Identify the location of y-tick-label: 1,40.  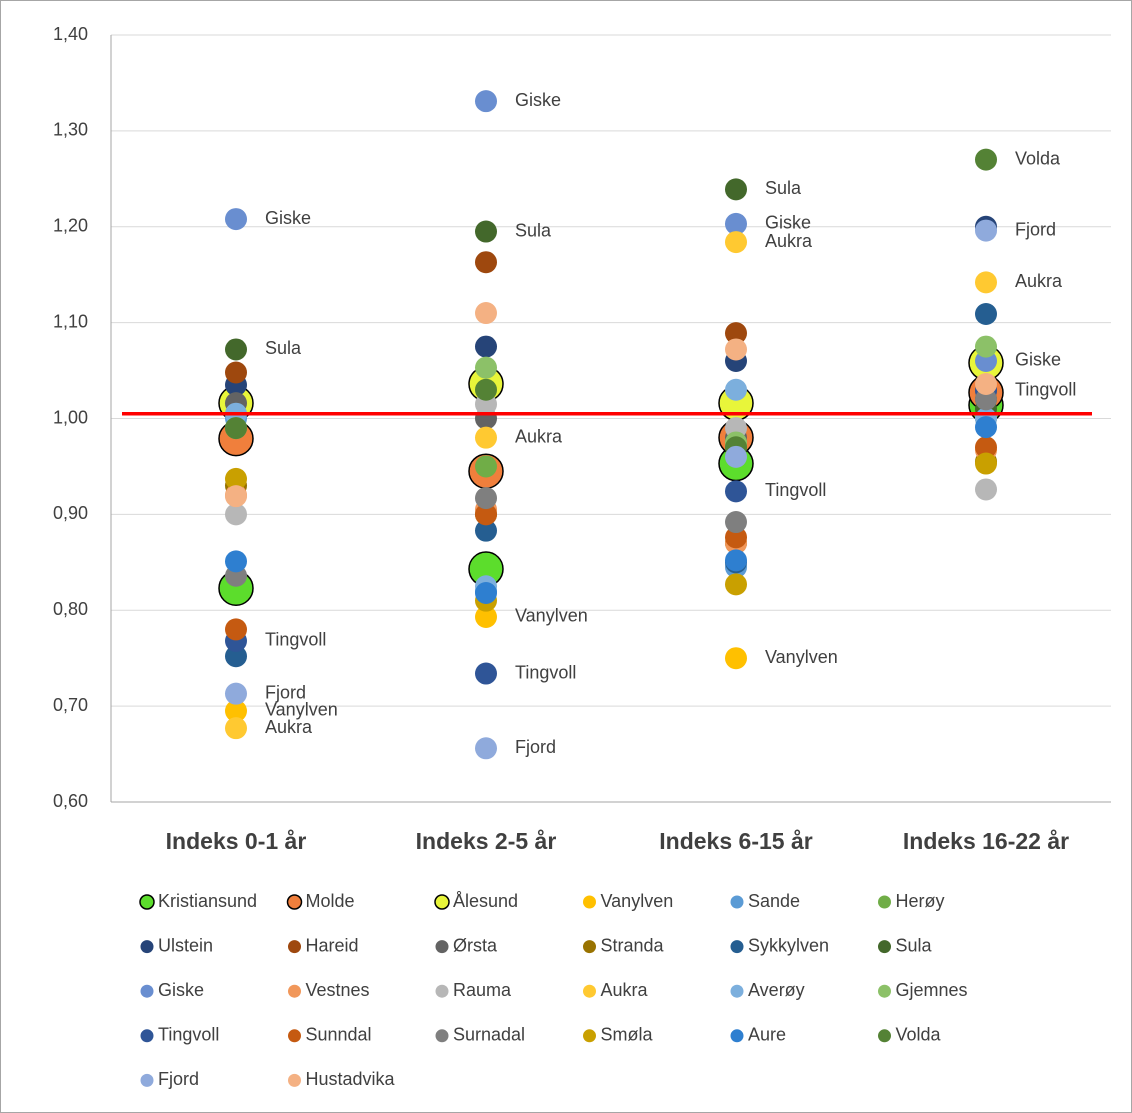
(70, 34).